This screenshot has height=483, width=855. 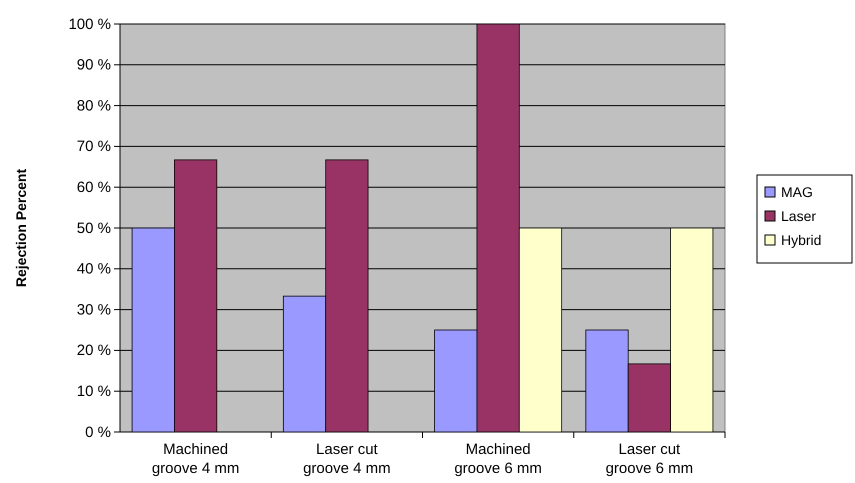 What do you see at coordinates (93, 391) in the screenshot?
I see `y-tick-label: 10 %` at bounding box center [93, 391].